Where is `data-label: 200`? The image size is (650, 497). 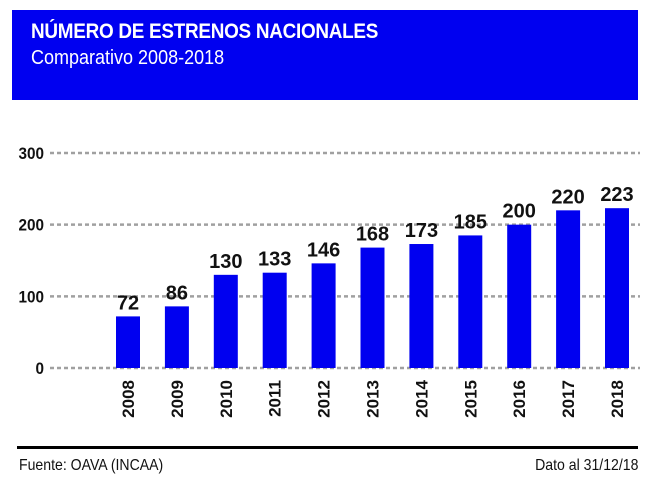
data-label: 200 is located at coordinates (519, 212).